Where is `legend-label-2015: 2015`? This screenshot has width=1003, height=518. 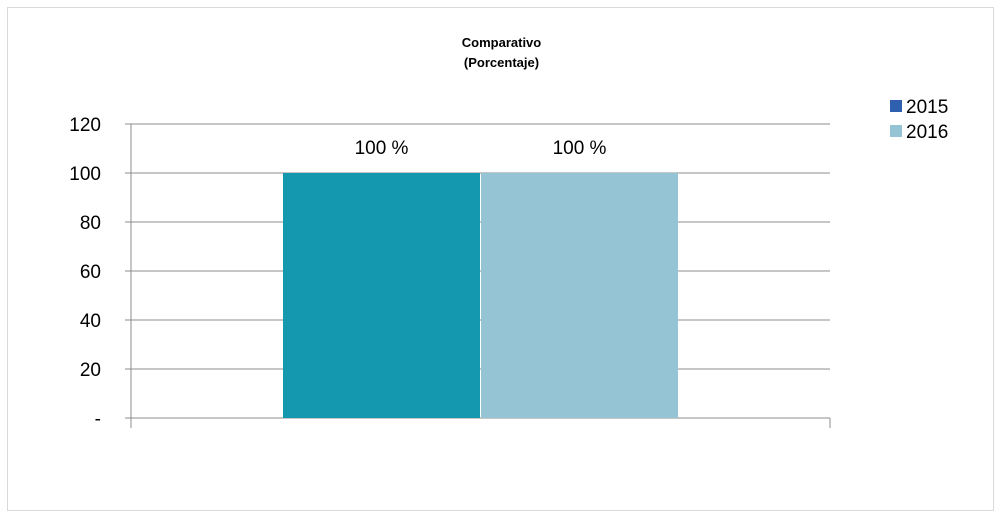 legend-label-2015: 2015 is located at coordinates (927, 107).